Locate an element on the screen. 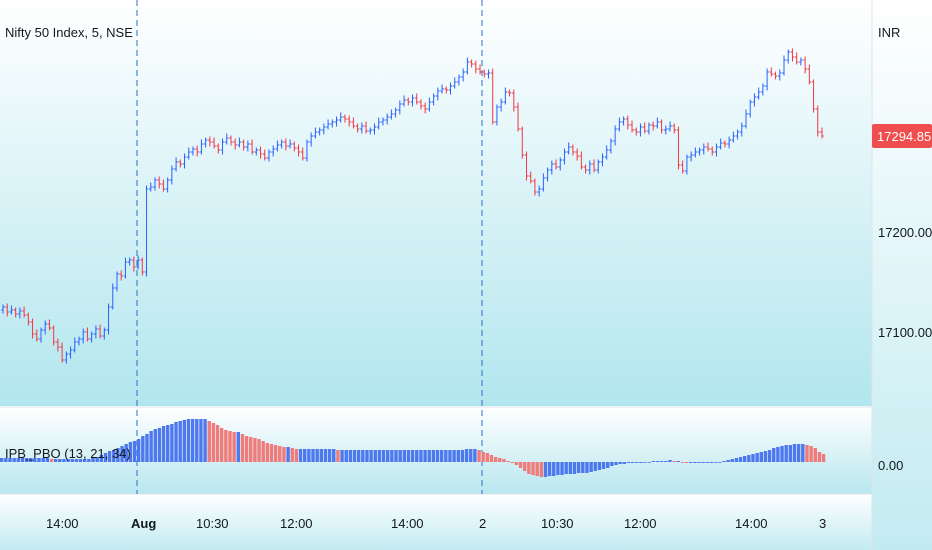  price-axis-background is located at coordinates (902, 275).